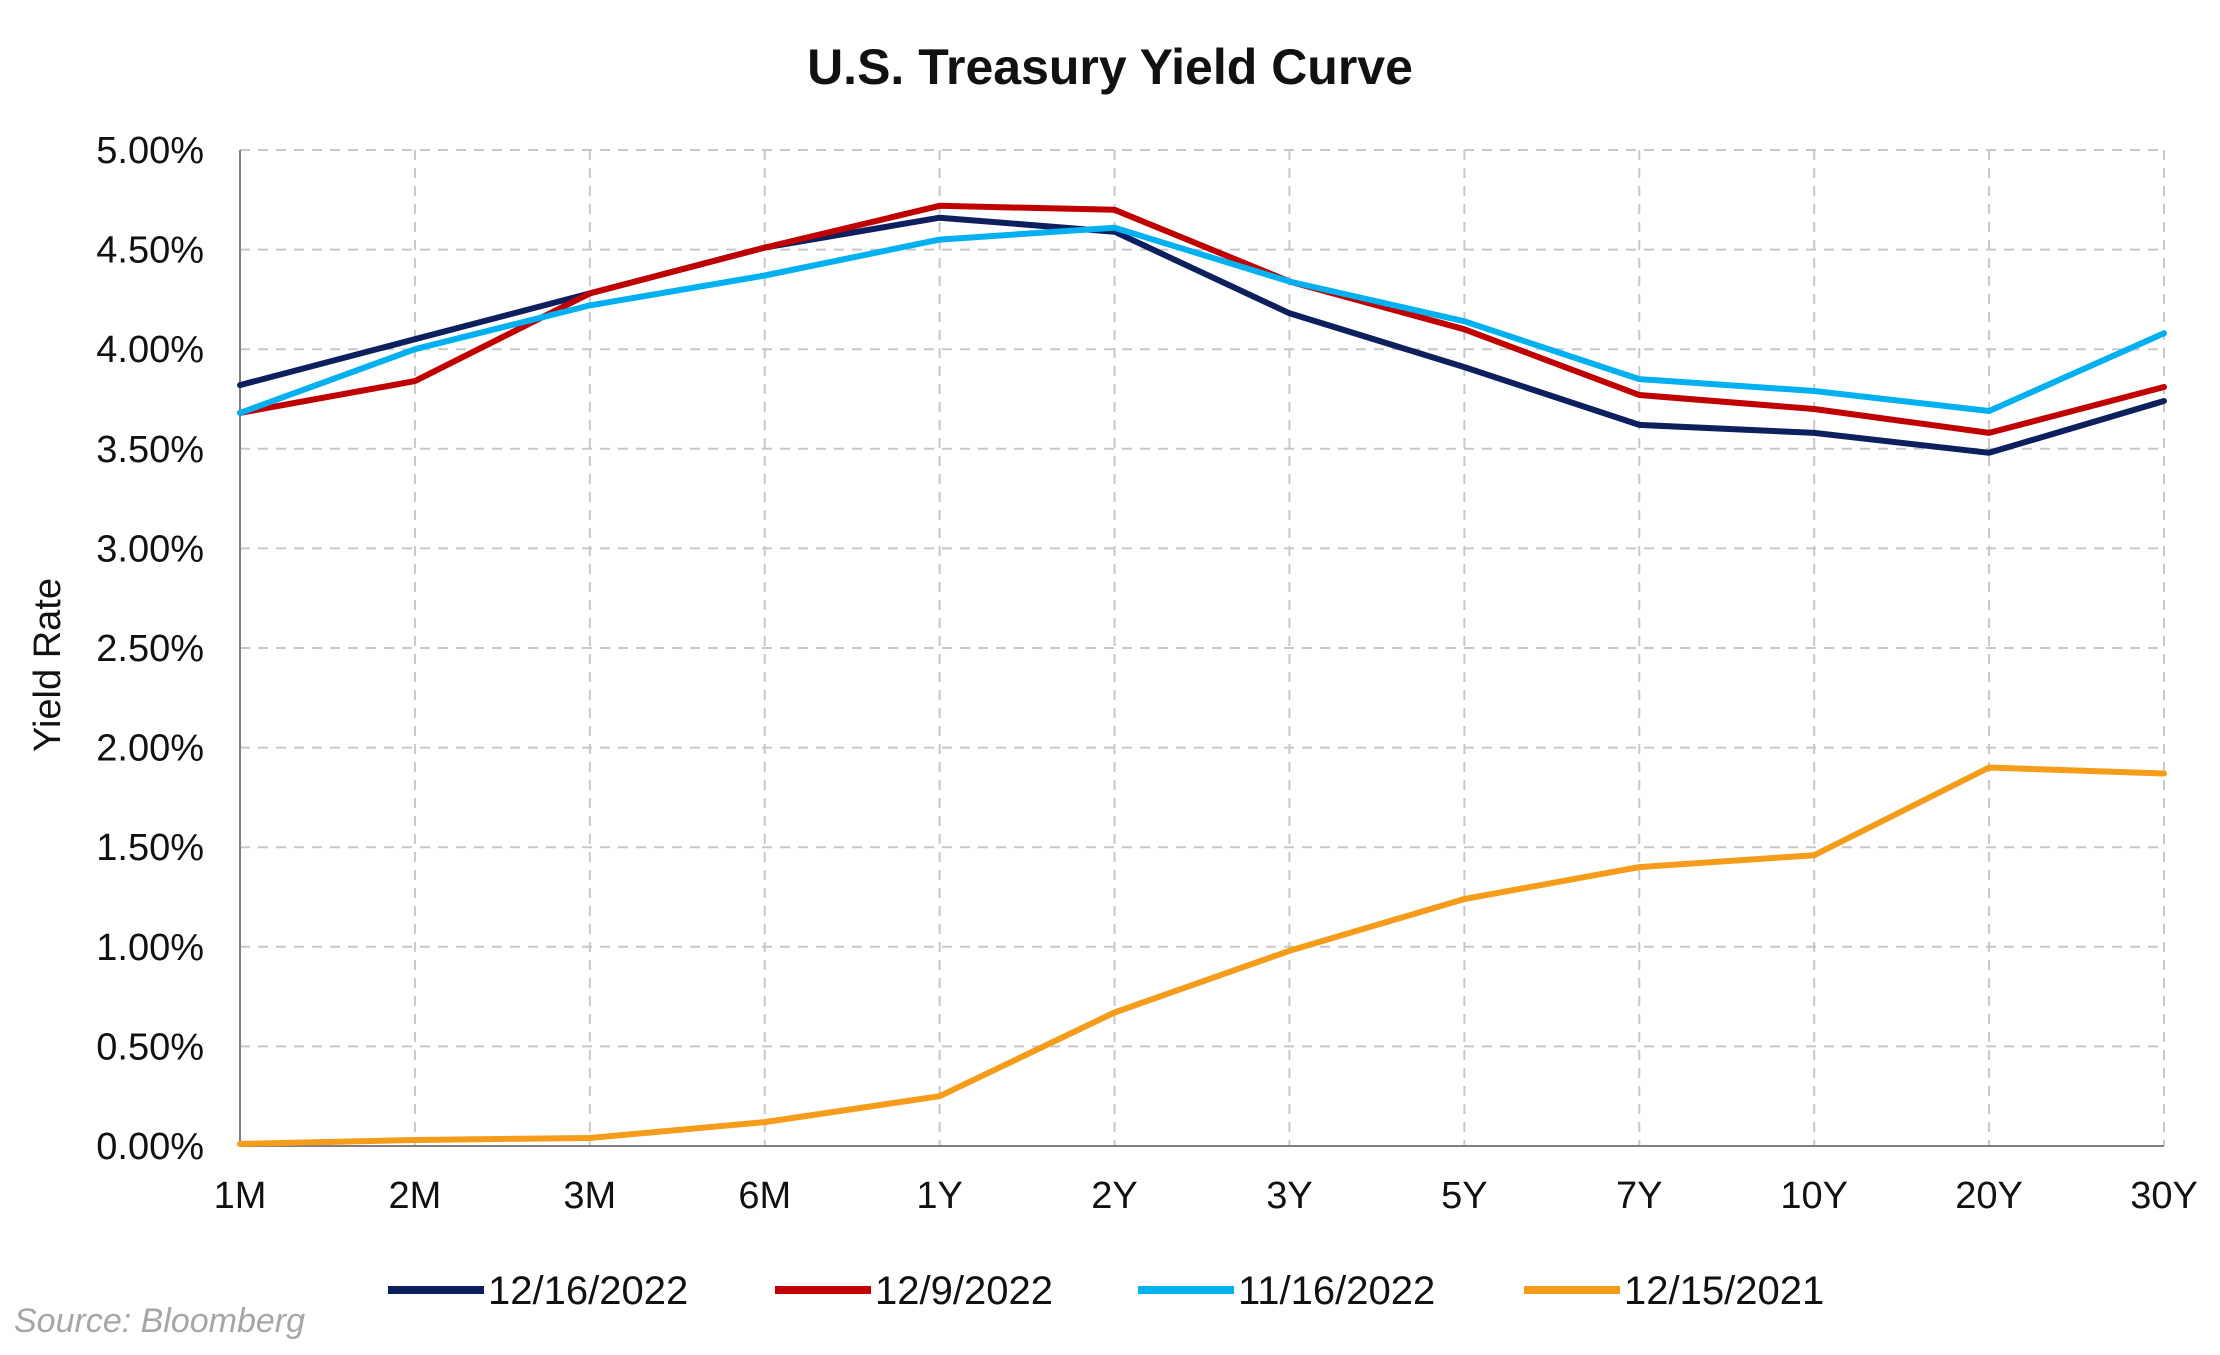 The width and height of the screenshot is (2220, 1355). I want to click on legend-item: 12/9/2022, so click(914, 1291).